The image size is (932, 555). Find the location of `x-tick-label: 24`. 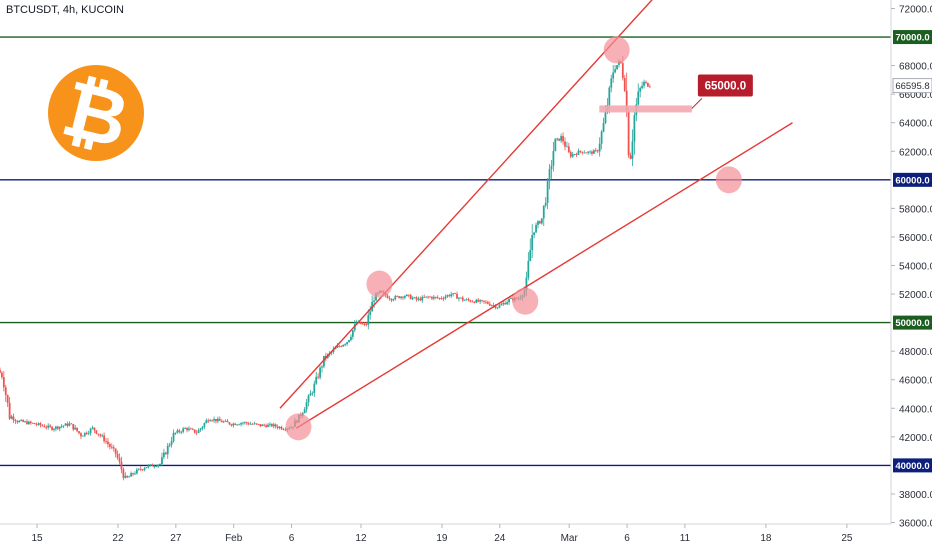

x-tick-label: 24 is located at coordinates (500, 538).